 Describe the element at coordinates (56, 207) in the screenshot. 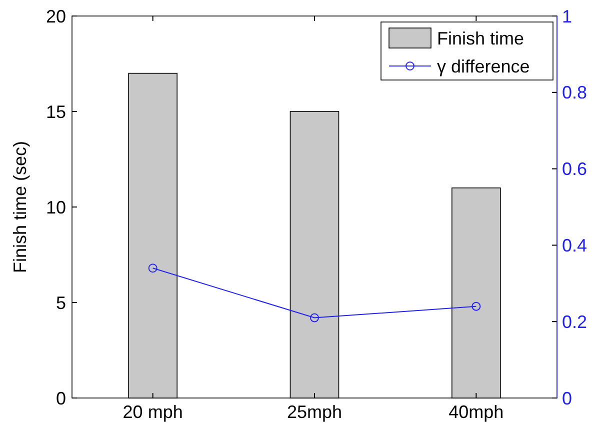

I see `y-tick-label: 10` at that location.